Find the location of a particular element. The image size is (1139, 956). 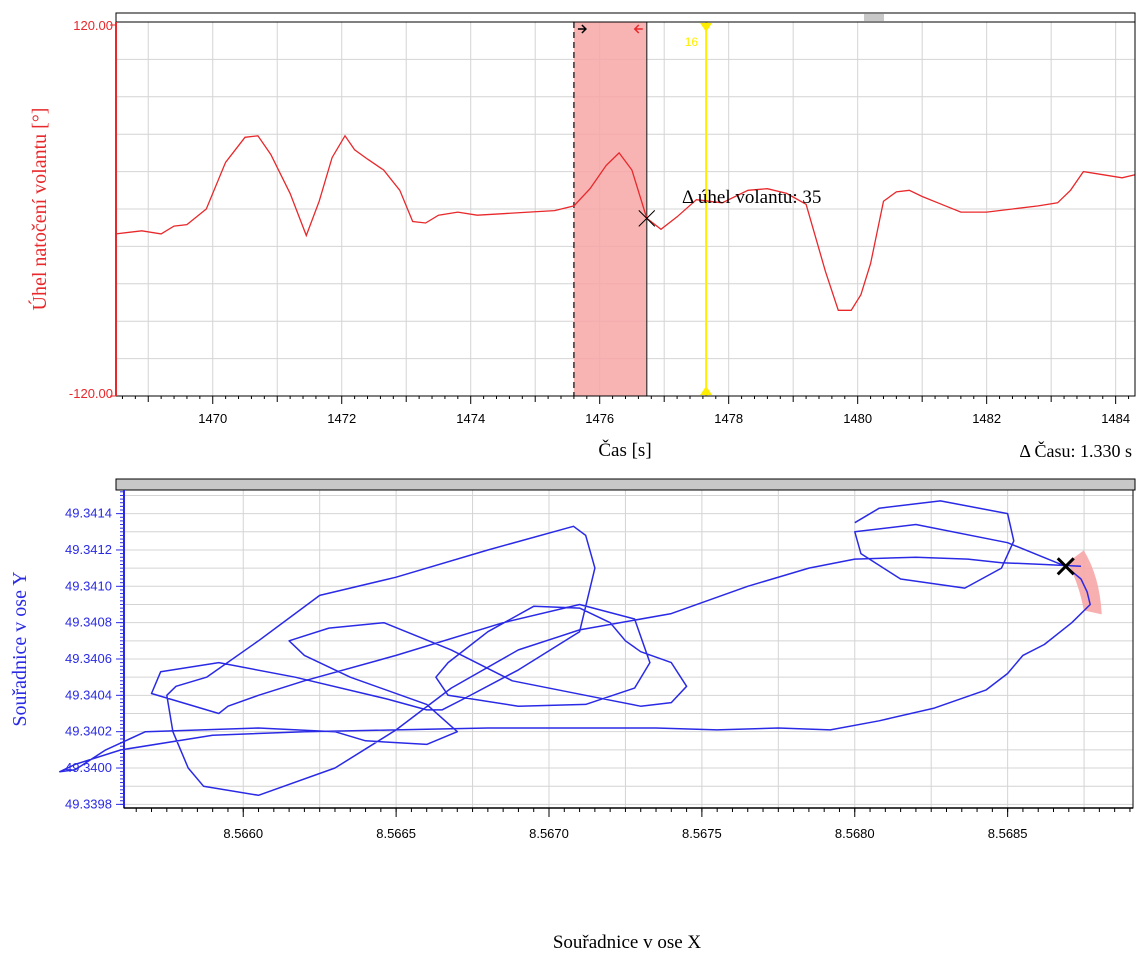

x-tick-label: 1482 is located at coordinates (986, 418).